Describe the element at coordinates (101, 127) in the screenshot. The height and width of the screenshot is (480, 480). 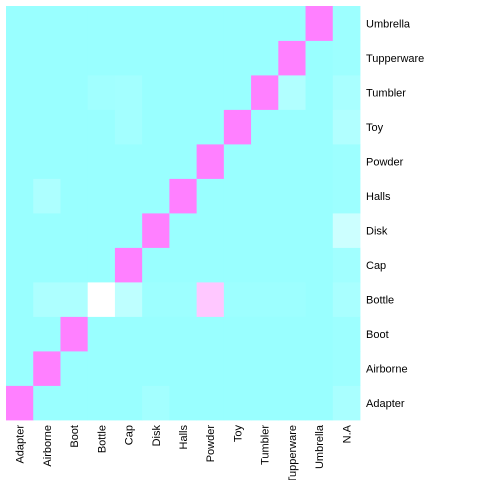
I see `cell-toy-bottle` at that location.